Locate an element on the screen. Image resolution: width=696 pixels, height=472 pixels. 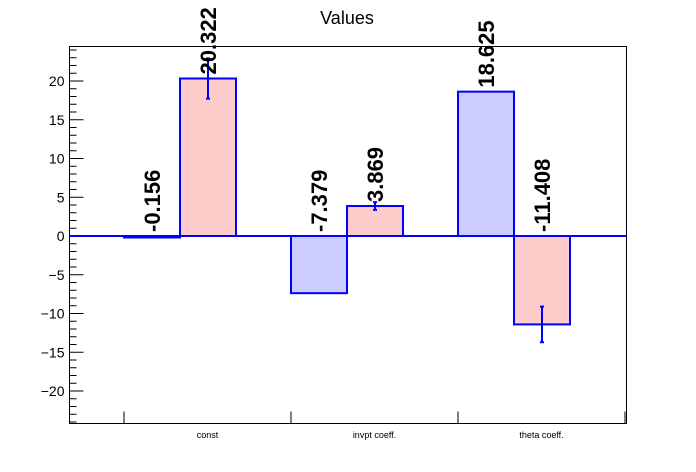
data-label: 3.869 is located at coordinates (375, 174).